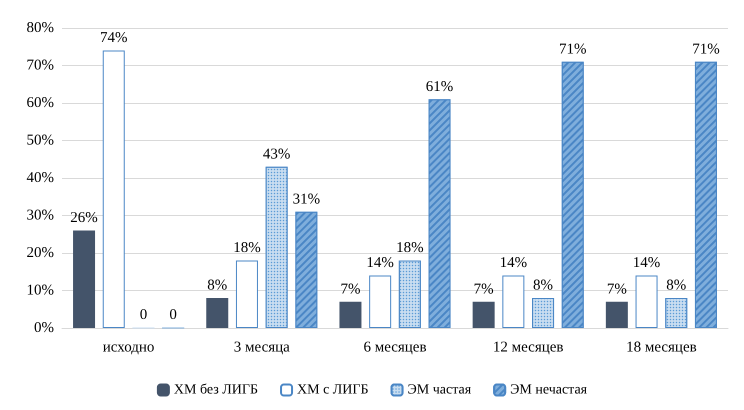  Describe the element at coordinates (306, 199) in the screenshot. I see `data-label: 31%` at that location.